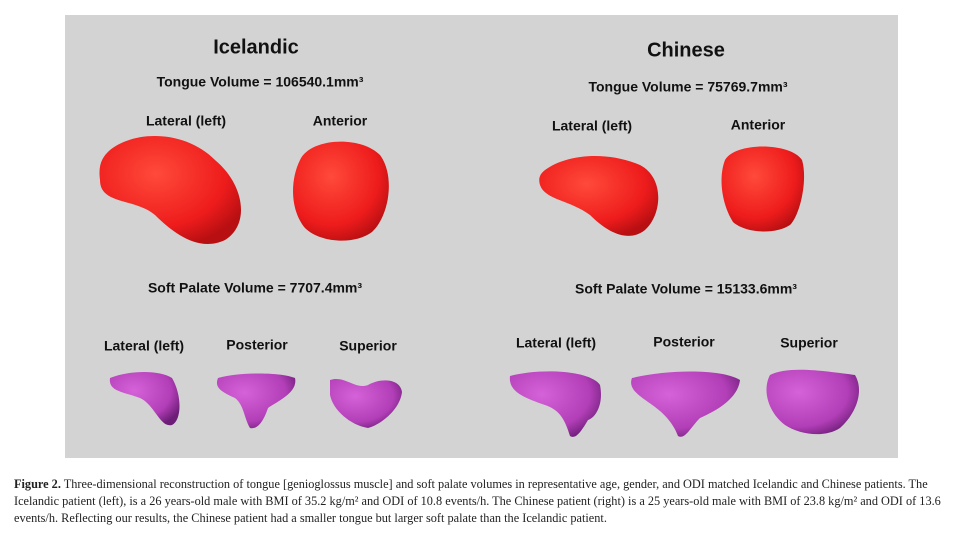 This screenshot has width=961, height=534. What do you see at coordinates (260, 82) in the screenshot?
I see `tongue-volume: Tongue Volume = 106540.1mm³` at bounding box center [260, 82].